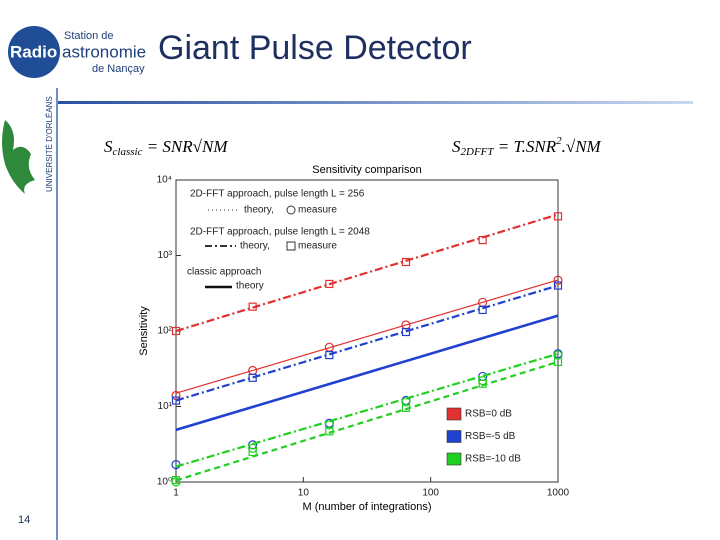 This screenshot has height=540, width=720. I want to click on x-axis-label: M (number of integrations), so click(367, 507).